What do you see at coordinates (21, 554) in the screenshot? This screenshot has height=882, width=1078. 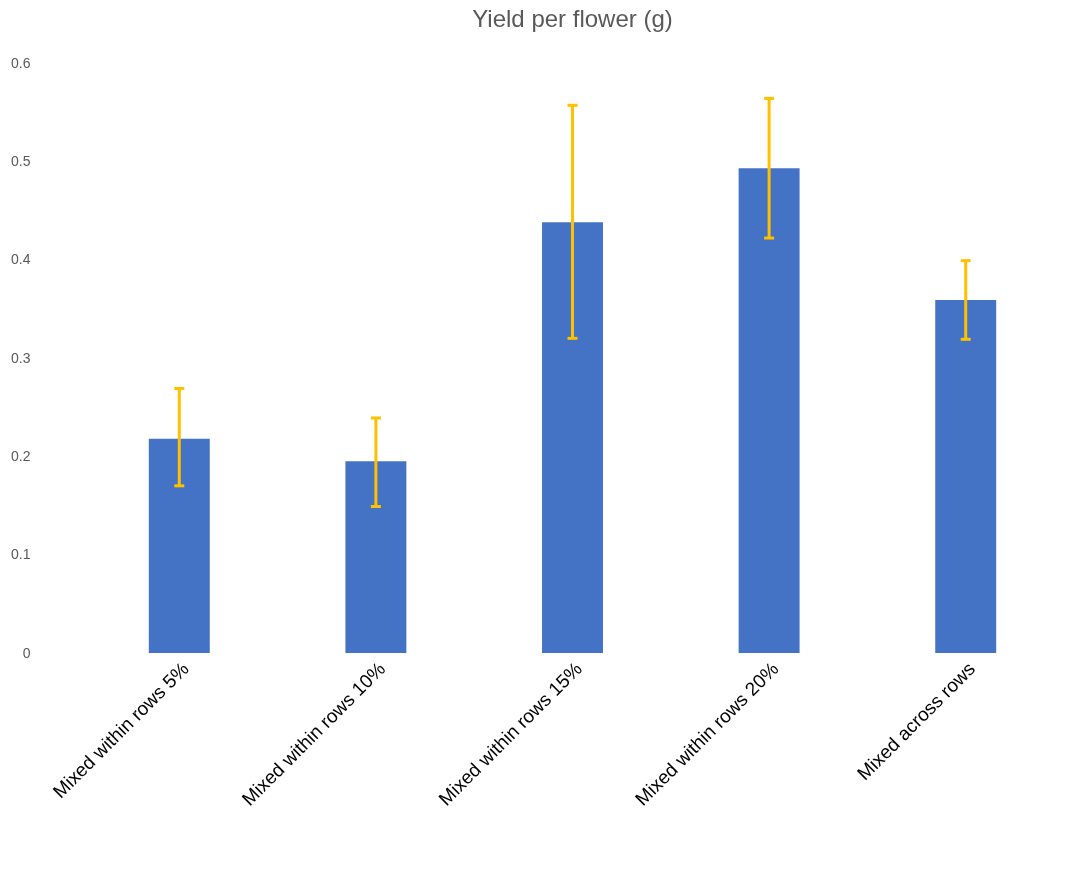 I see `y-tick-label: 0.1` at bounding box center [21, 554].